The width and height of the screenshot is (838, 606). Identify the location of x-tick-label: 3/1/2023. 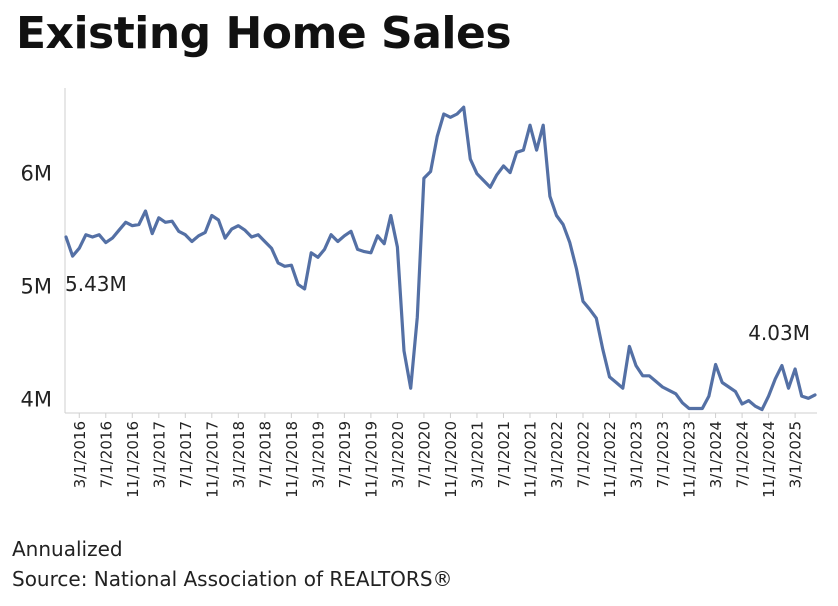
(637, 454).